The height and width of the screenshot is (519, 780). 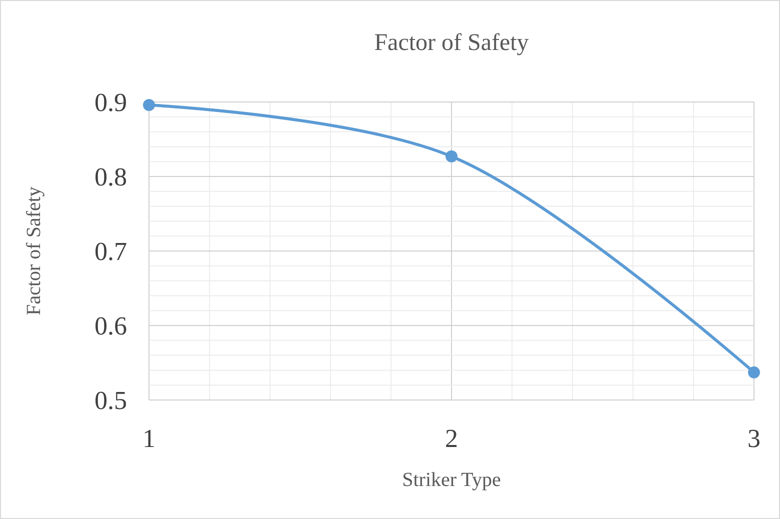 What do you see at coordinates (451, 43) in the screenshot?
I see `chart-title: Factor of Safety` at bounding box center [451, 43].